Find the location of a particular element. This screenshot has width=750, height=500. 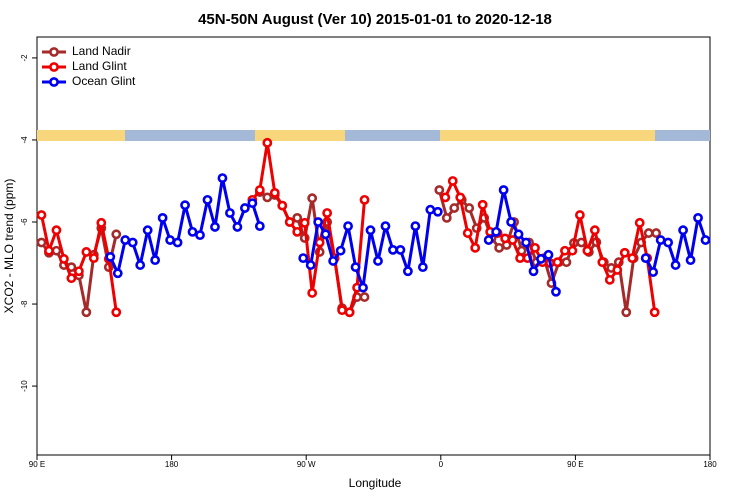

x-tick-label: 90 W is located at coordinates (306, 464).